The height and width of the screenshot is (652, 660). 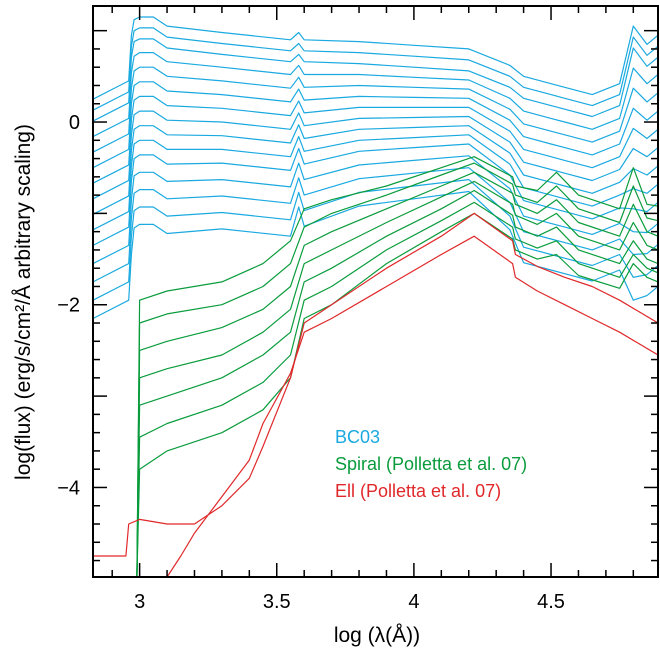 I want to click on legend-entry-spiral: Spiral (Polletta et al. 07), so click(x=431, y=464).